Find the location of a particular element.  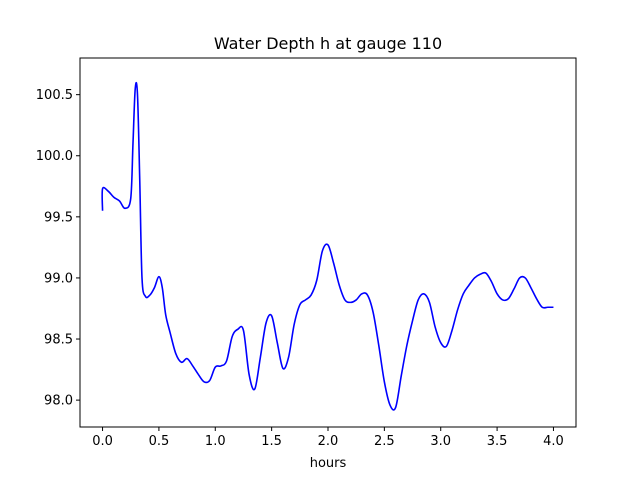

y-tick-label-1: 98.5 is located at coordinates (58, 340).